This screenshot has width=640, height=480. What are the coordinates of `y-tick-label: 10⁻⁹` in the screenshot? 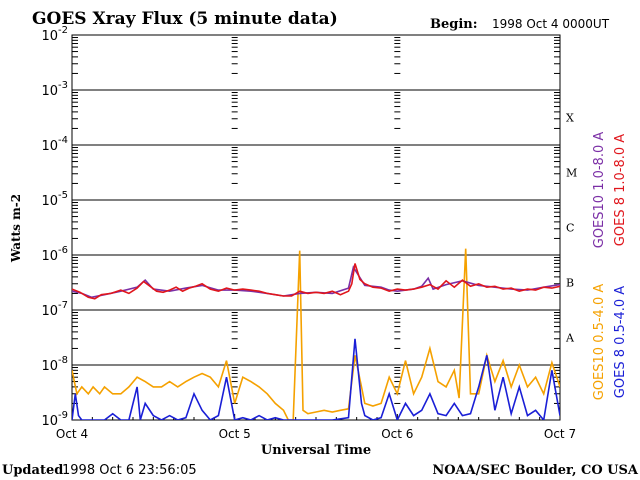 It's located at (54, 419).